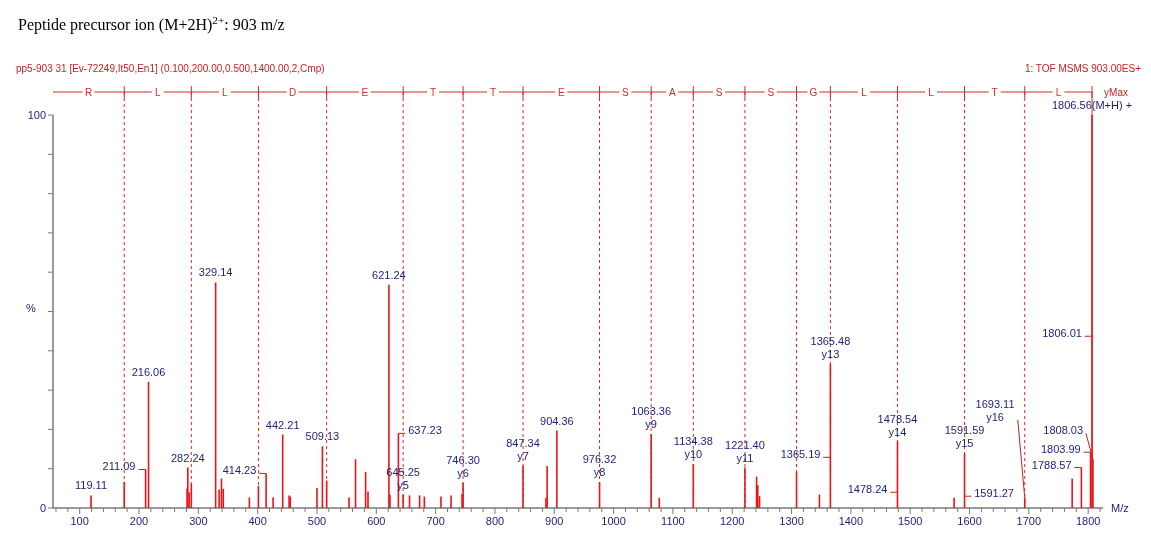 The image size is (1151, 539). What do you see at coordinates (613, 521) in the screenshot?
I see `x-tick-label: 1000` at bounding box center [613, 521].